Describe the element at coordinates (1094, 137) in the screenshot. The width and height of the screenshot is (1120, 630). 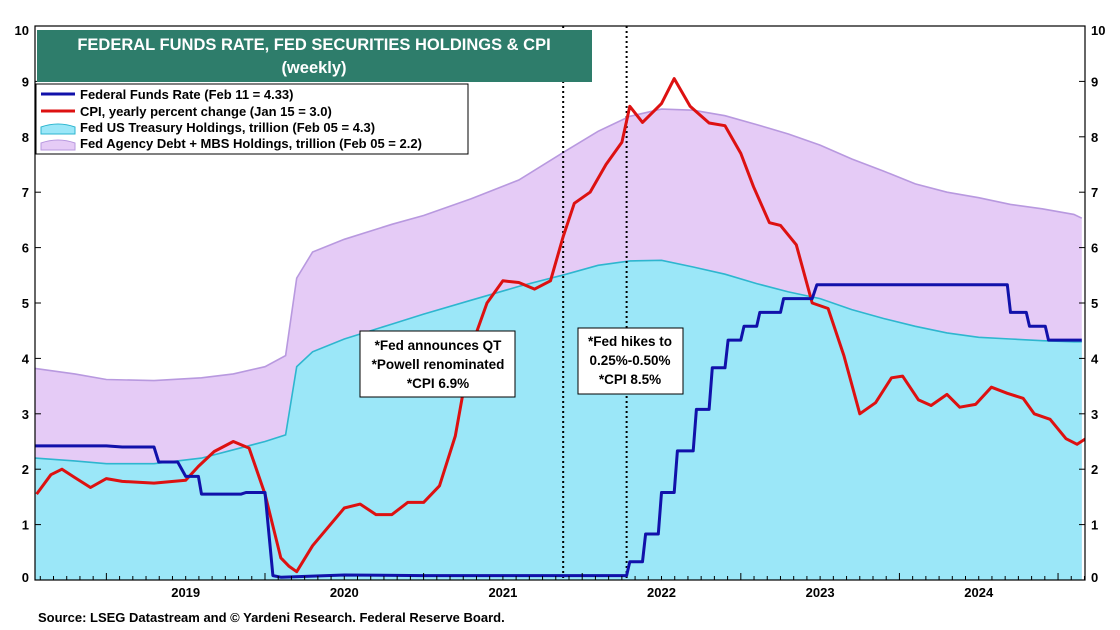
I see `y-tick-label-right: 8` at that location.